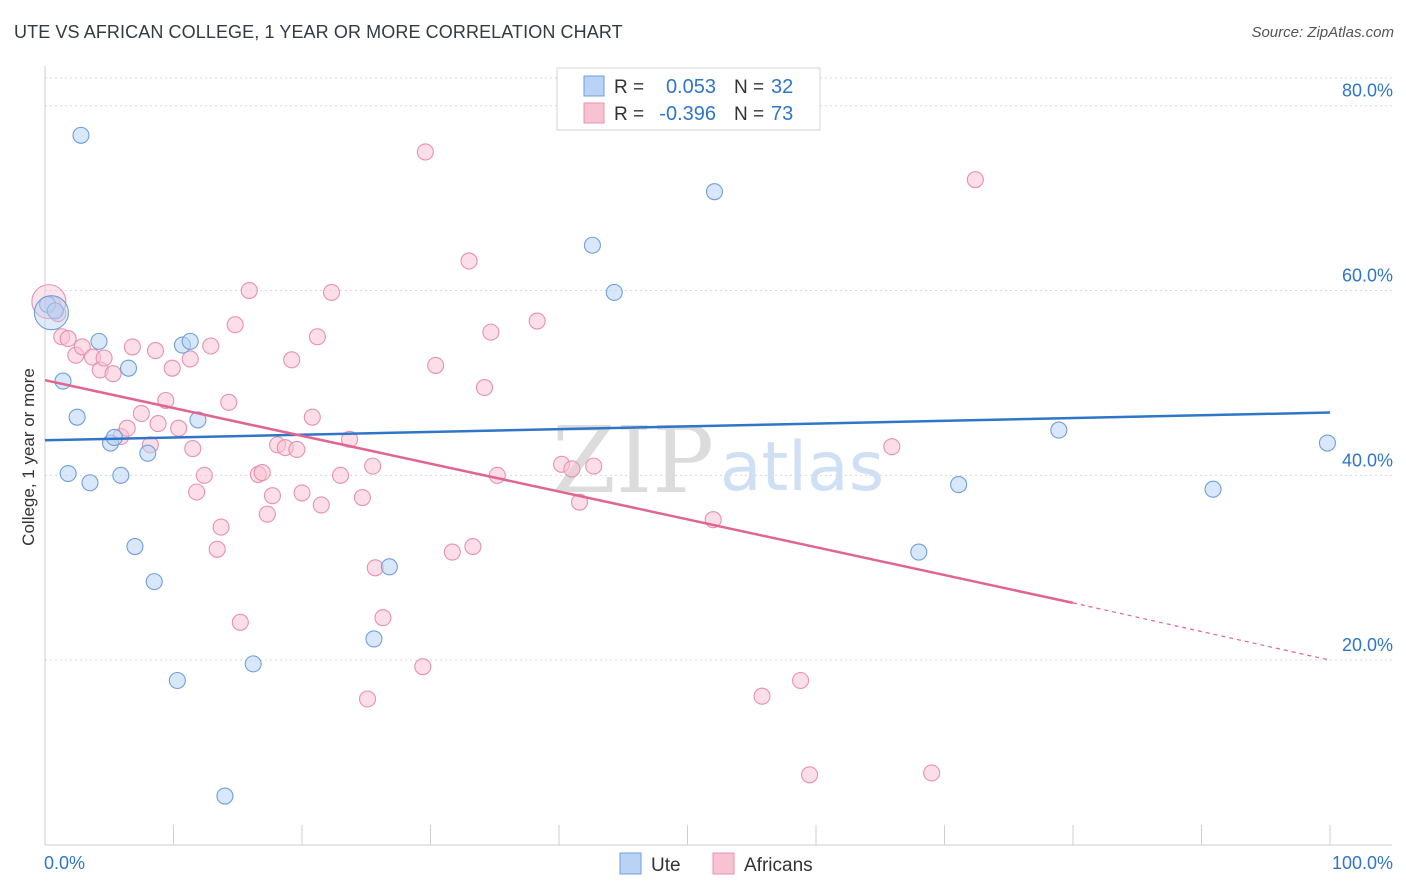 This screenshot has height=892, width=1406. What do you see at coordinates (629, 87) in the screenshot?
I see `legend-r-label: R =` at bounding box center [629, 87].